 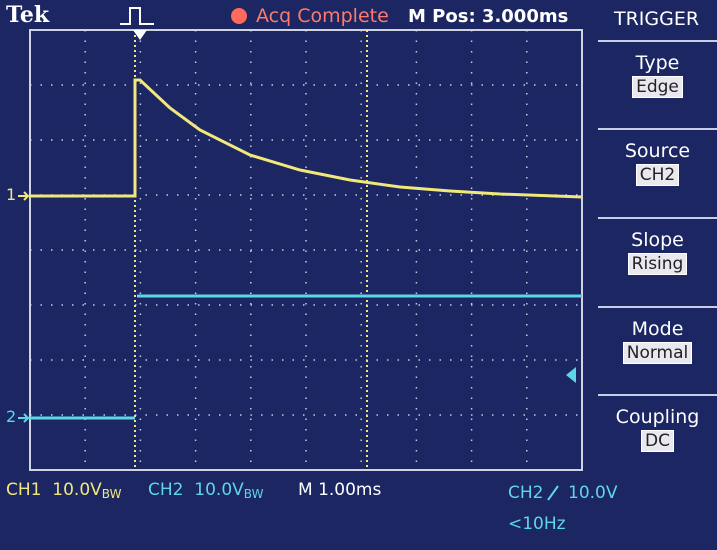 I want to click on menu-item: Slope Rising, so click(x=657, y=261).